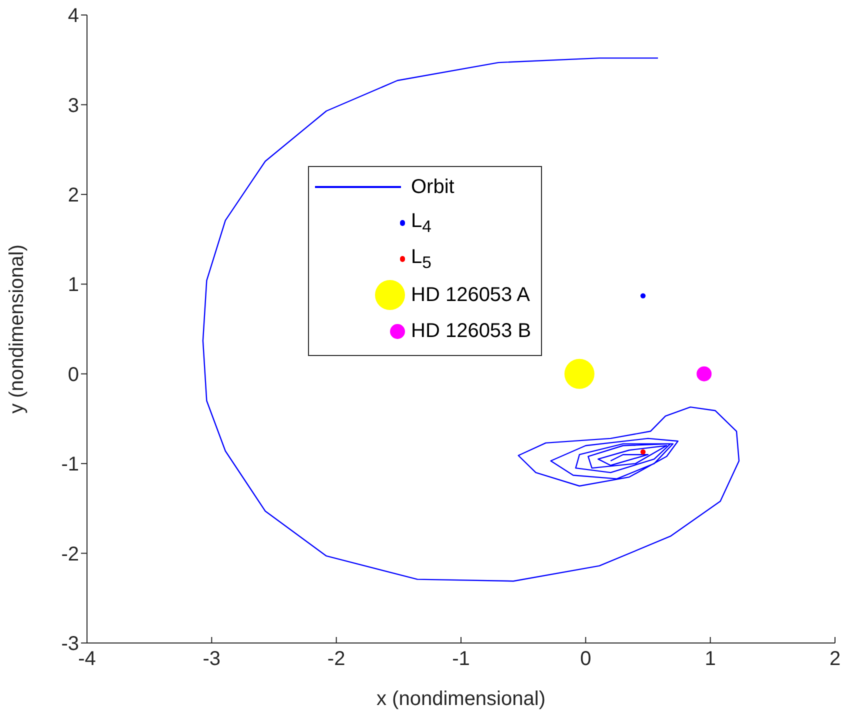  What do you see at coordinates (835, 659) in the screenshot?
I see `x-tick-label: 2` at bounding box center [835, 659].